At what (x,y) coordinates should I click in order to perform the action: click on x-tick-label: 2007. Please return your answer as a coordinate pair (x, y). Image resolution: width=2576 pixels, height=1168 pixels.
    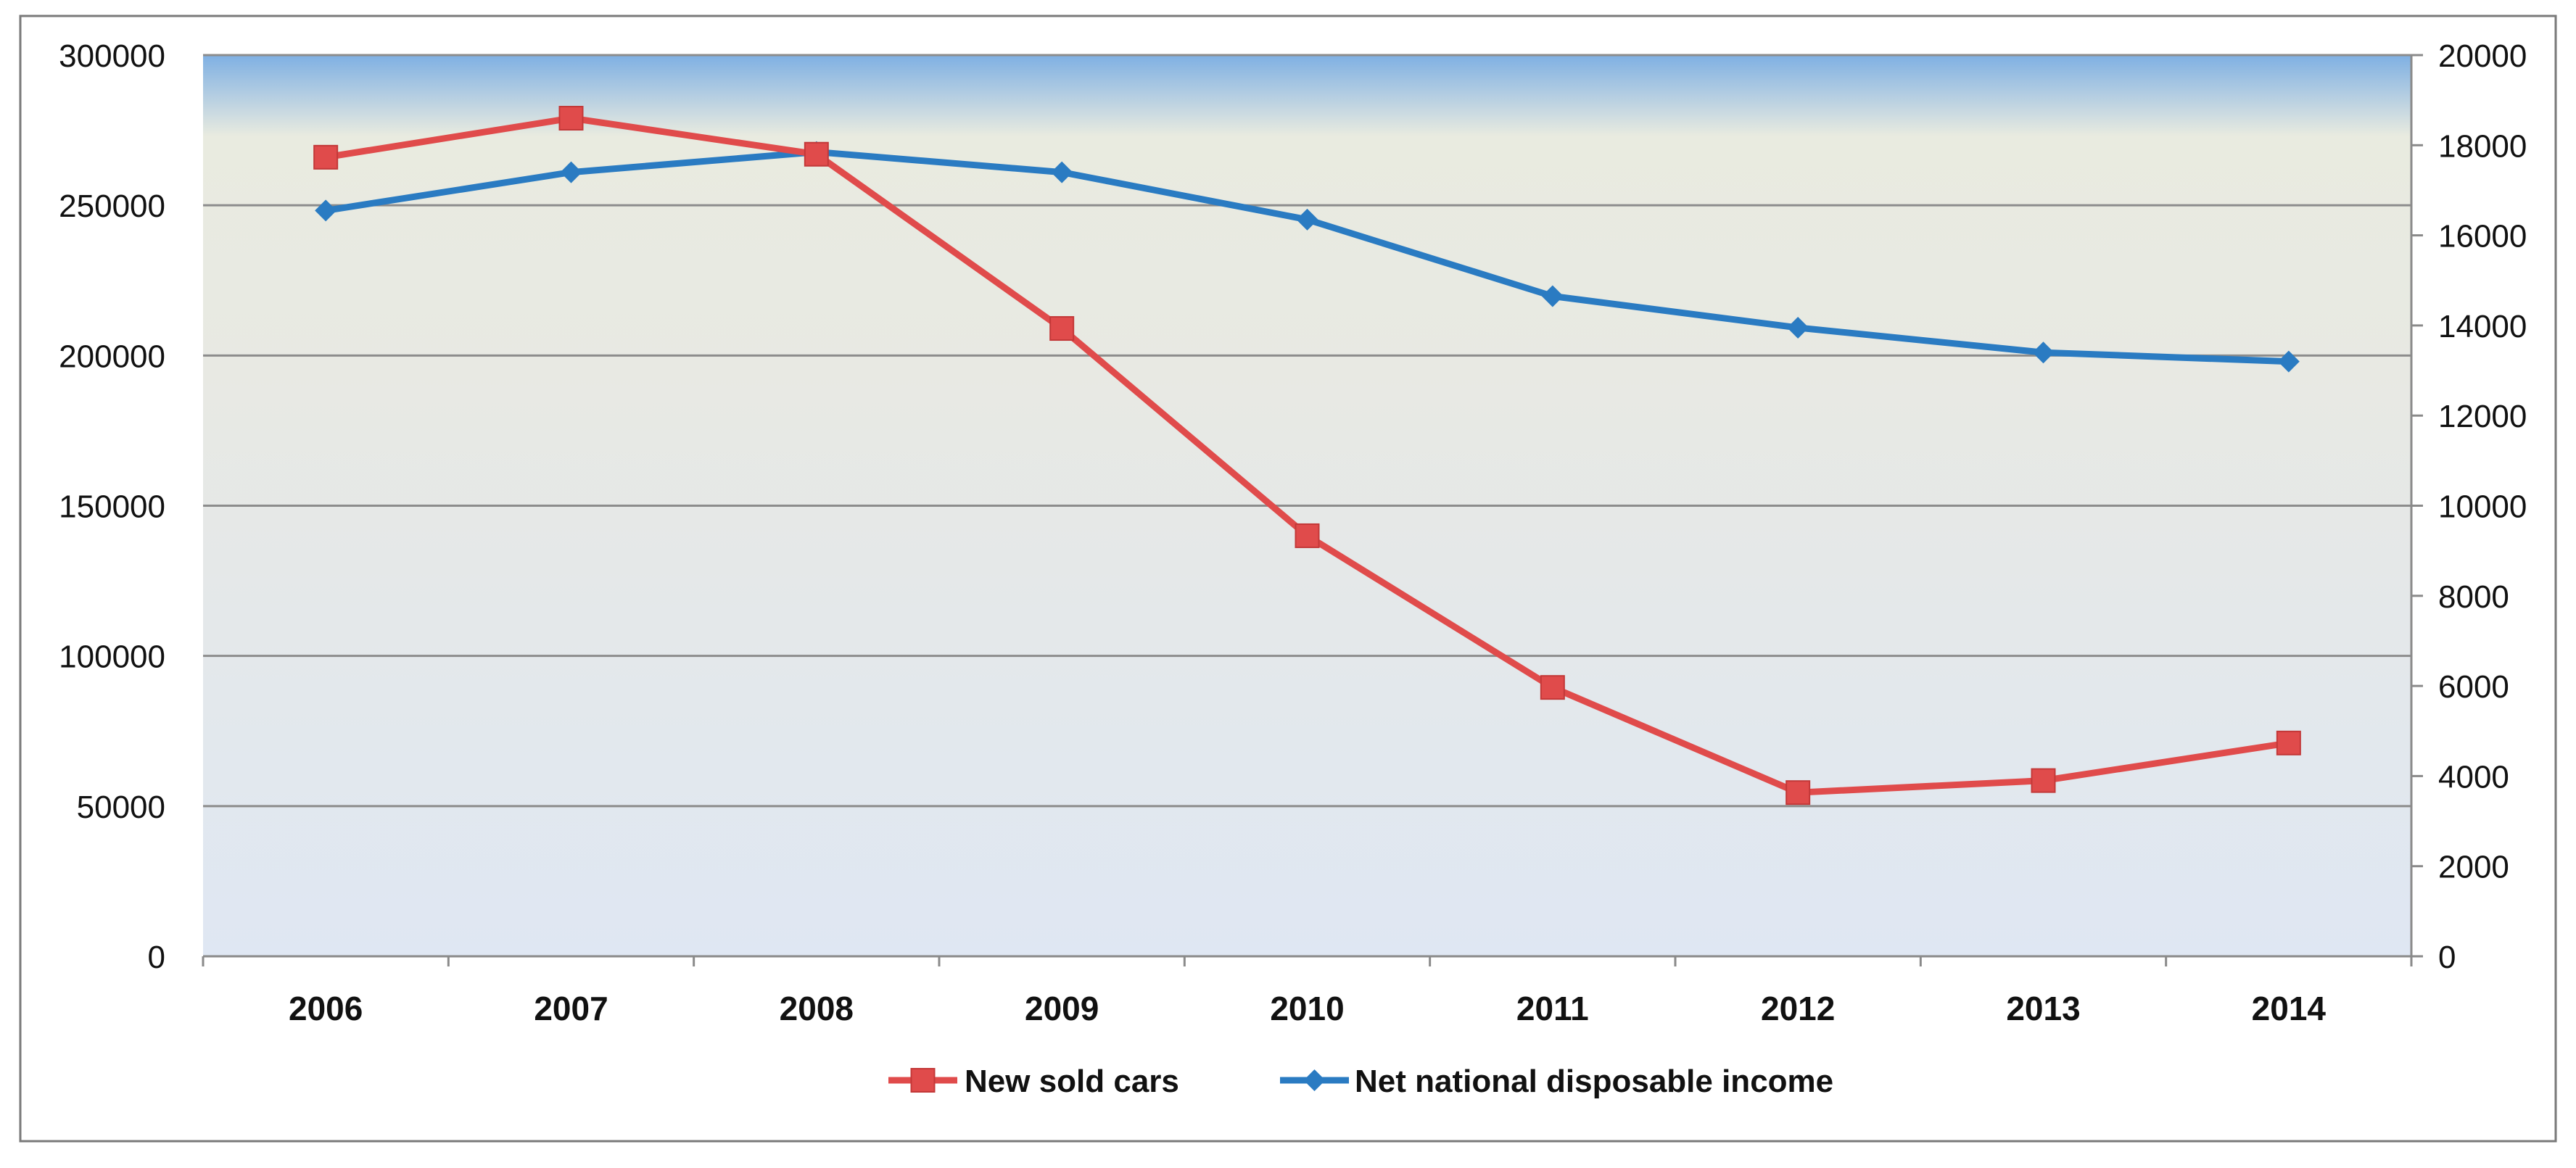
    Looking at the image, I should click on (571, 1009).